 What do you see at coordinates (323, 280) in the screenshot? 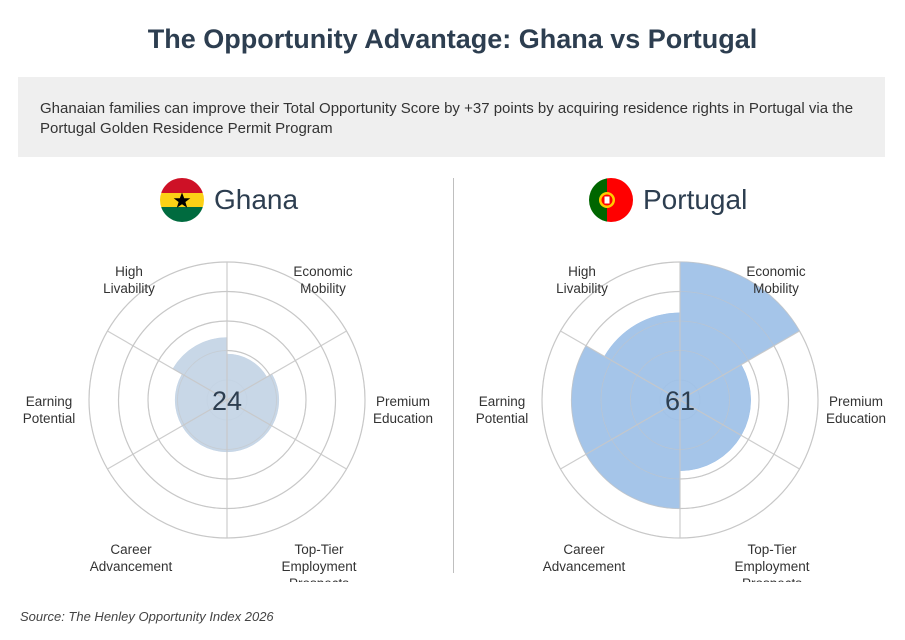
I see `ghana-label-economic-mobility: Economic Mobility` at bounding box center [323, 280].